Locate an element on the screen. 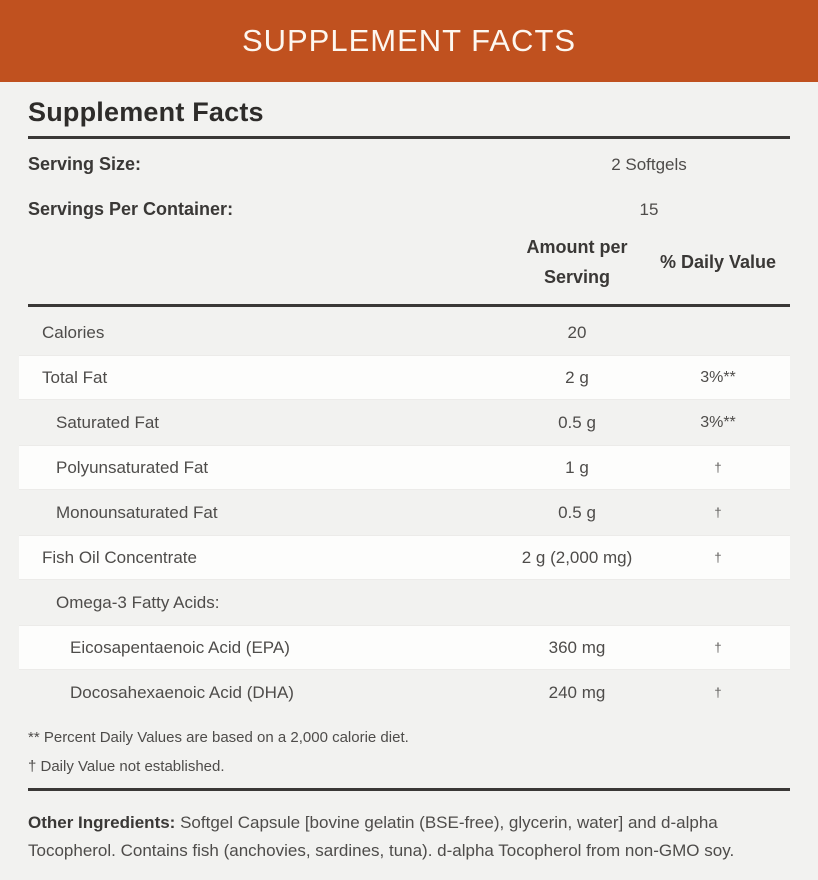 The height and width of the screenshot is (880, 818). banner: SUPPLEMENT FACTS is located at coordinates (409, 41).